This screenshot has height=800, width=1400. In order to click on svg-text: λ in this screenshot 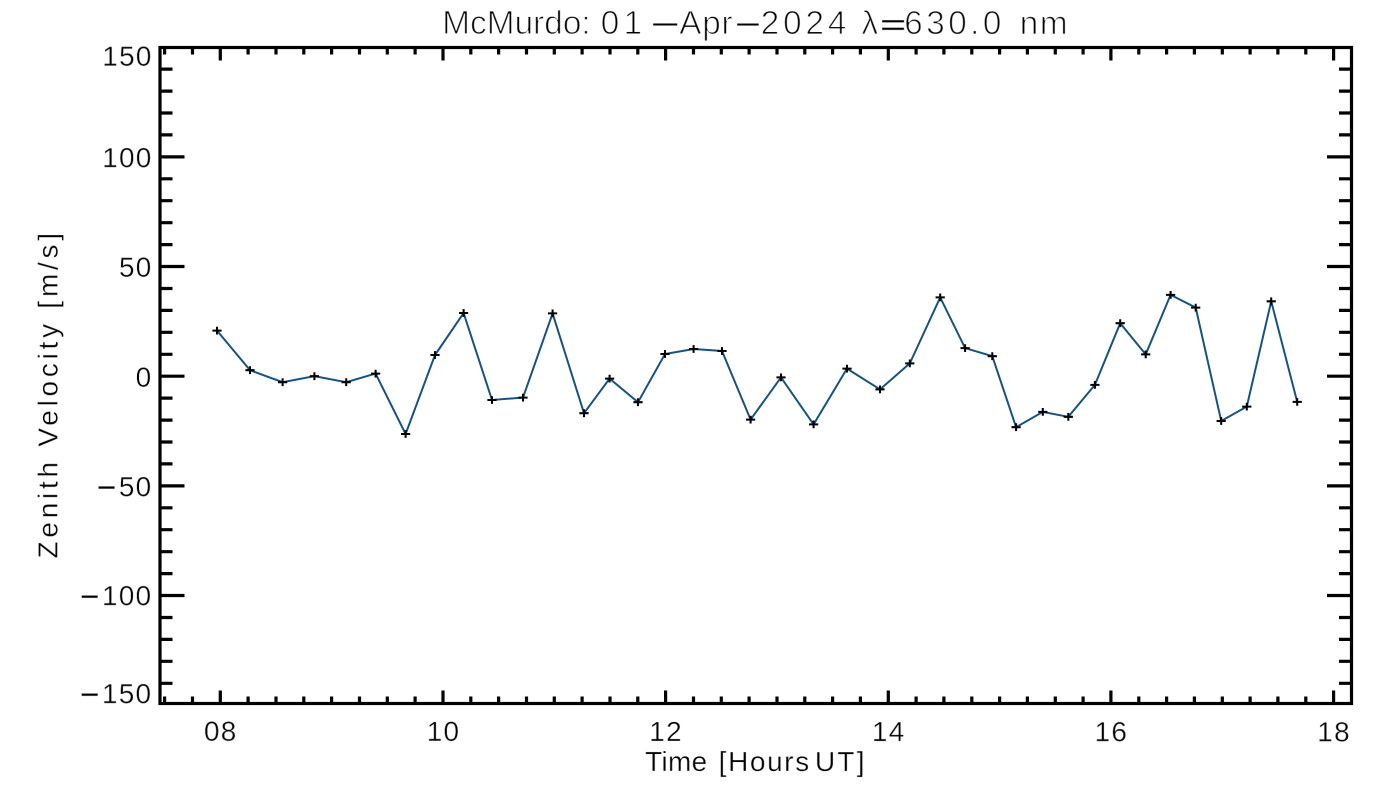, I will do `click(869, 23)`.